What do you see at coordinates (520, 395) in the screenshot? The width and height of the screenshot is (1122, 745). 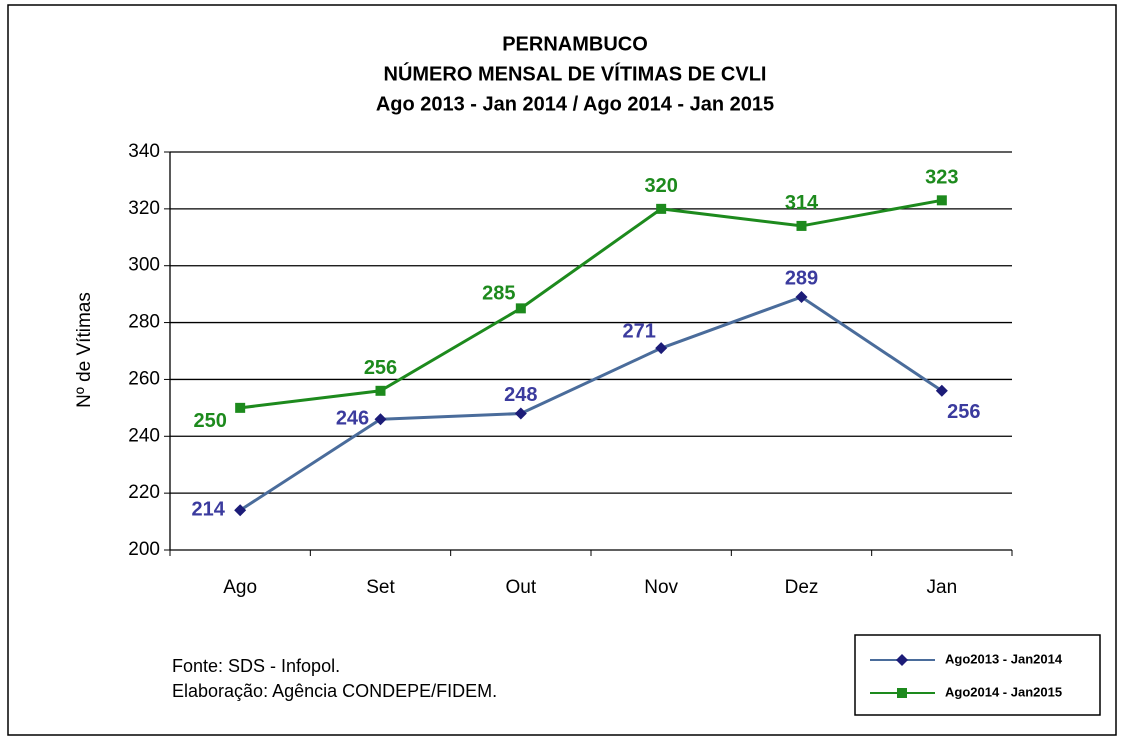 I see `data-label: 248` at bounding box center [520, 395].